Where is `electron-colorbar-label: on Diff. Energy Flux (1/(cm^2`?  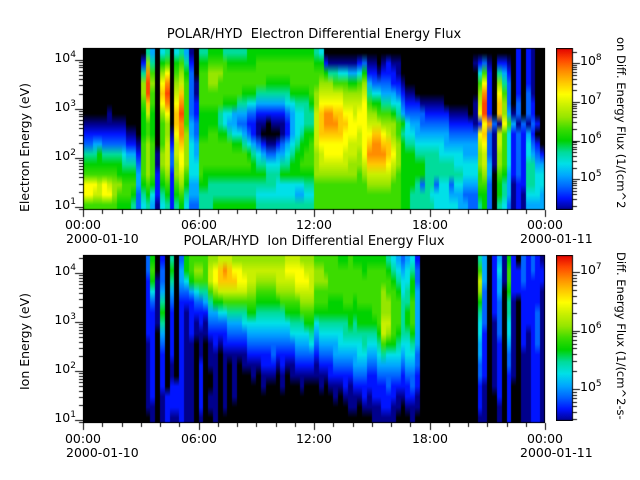
electron-colorbar-label: on Diff. Energy Flux (1/(cm^2 is located at coordinates (621, 123).